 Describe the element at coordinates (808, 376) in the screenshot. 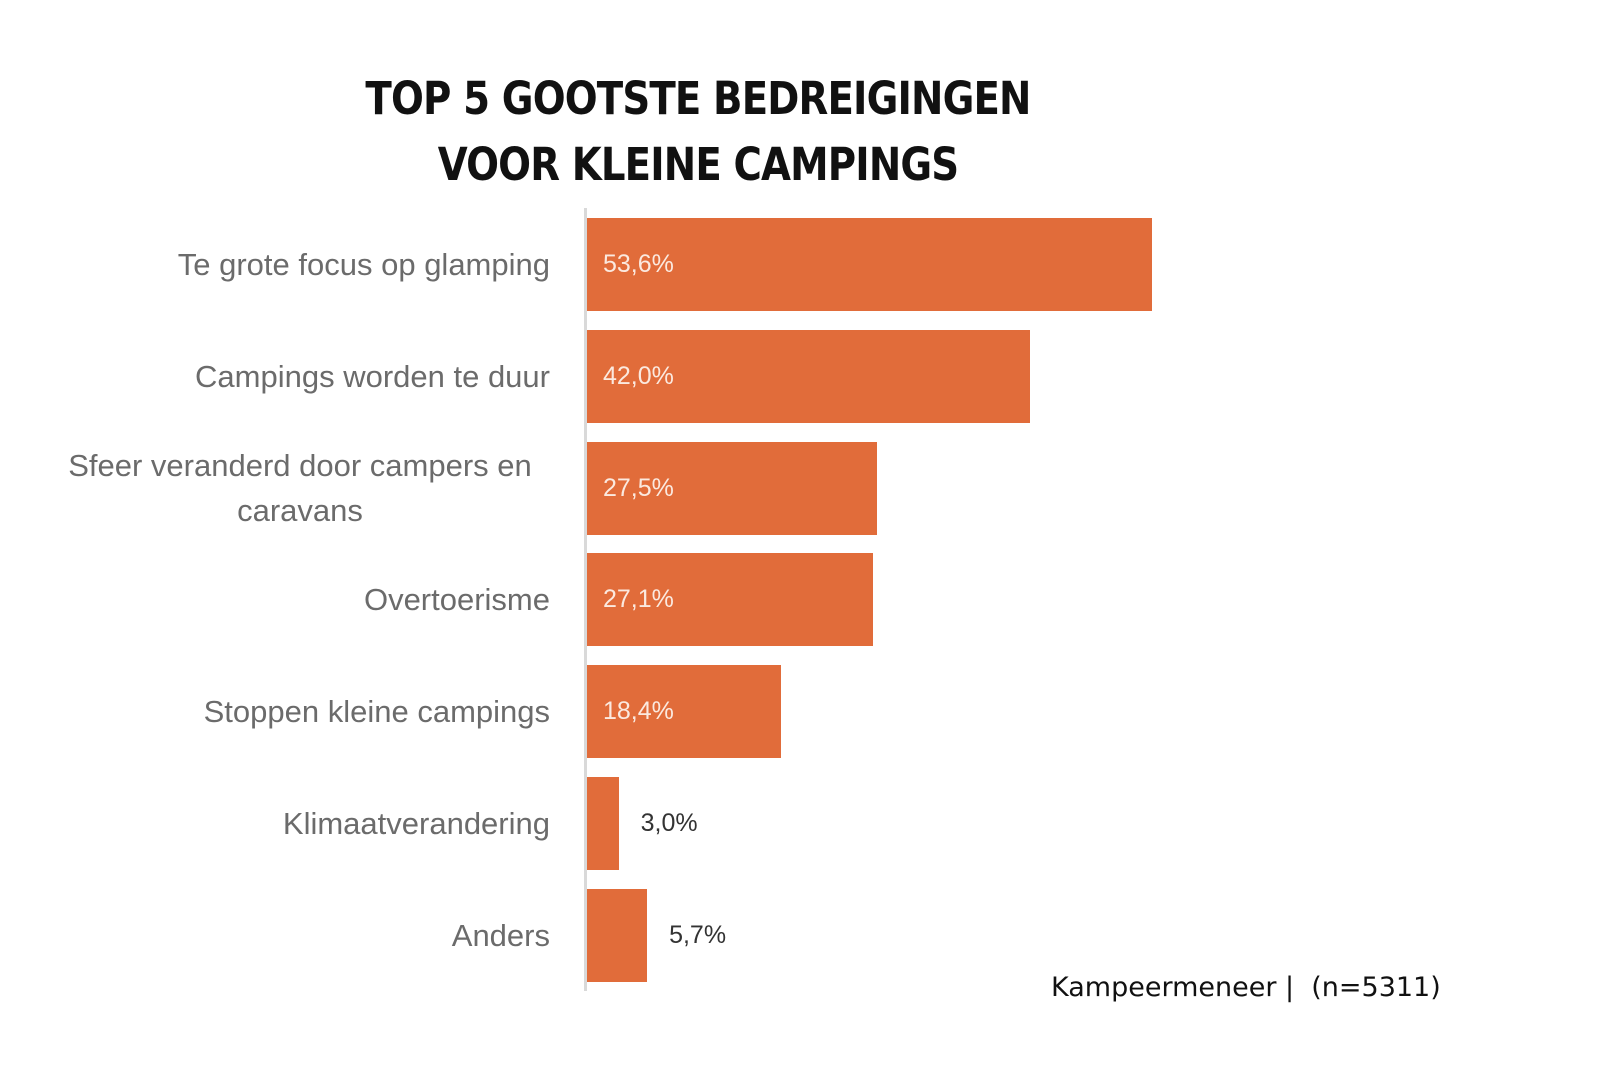

I see `bar: 42,0%` at that location.